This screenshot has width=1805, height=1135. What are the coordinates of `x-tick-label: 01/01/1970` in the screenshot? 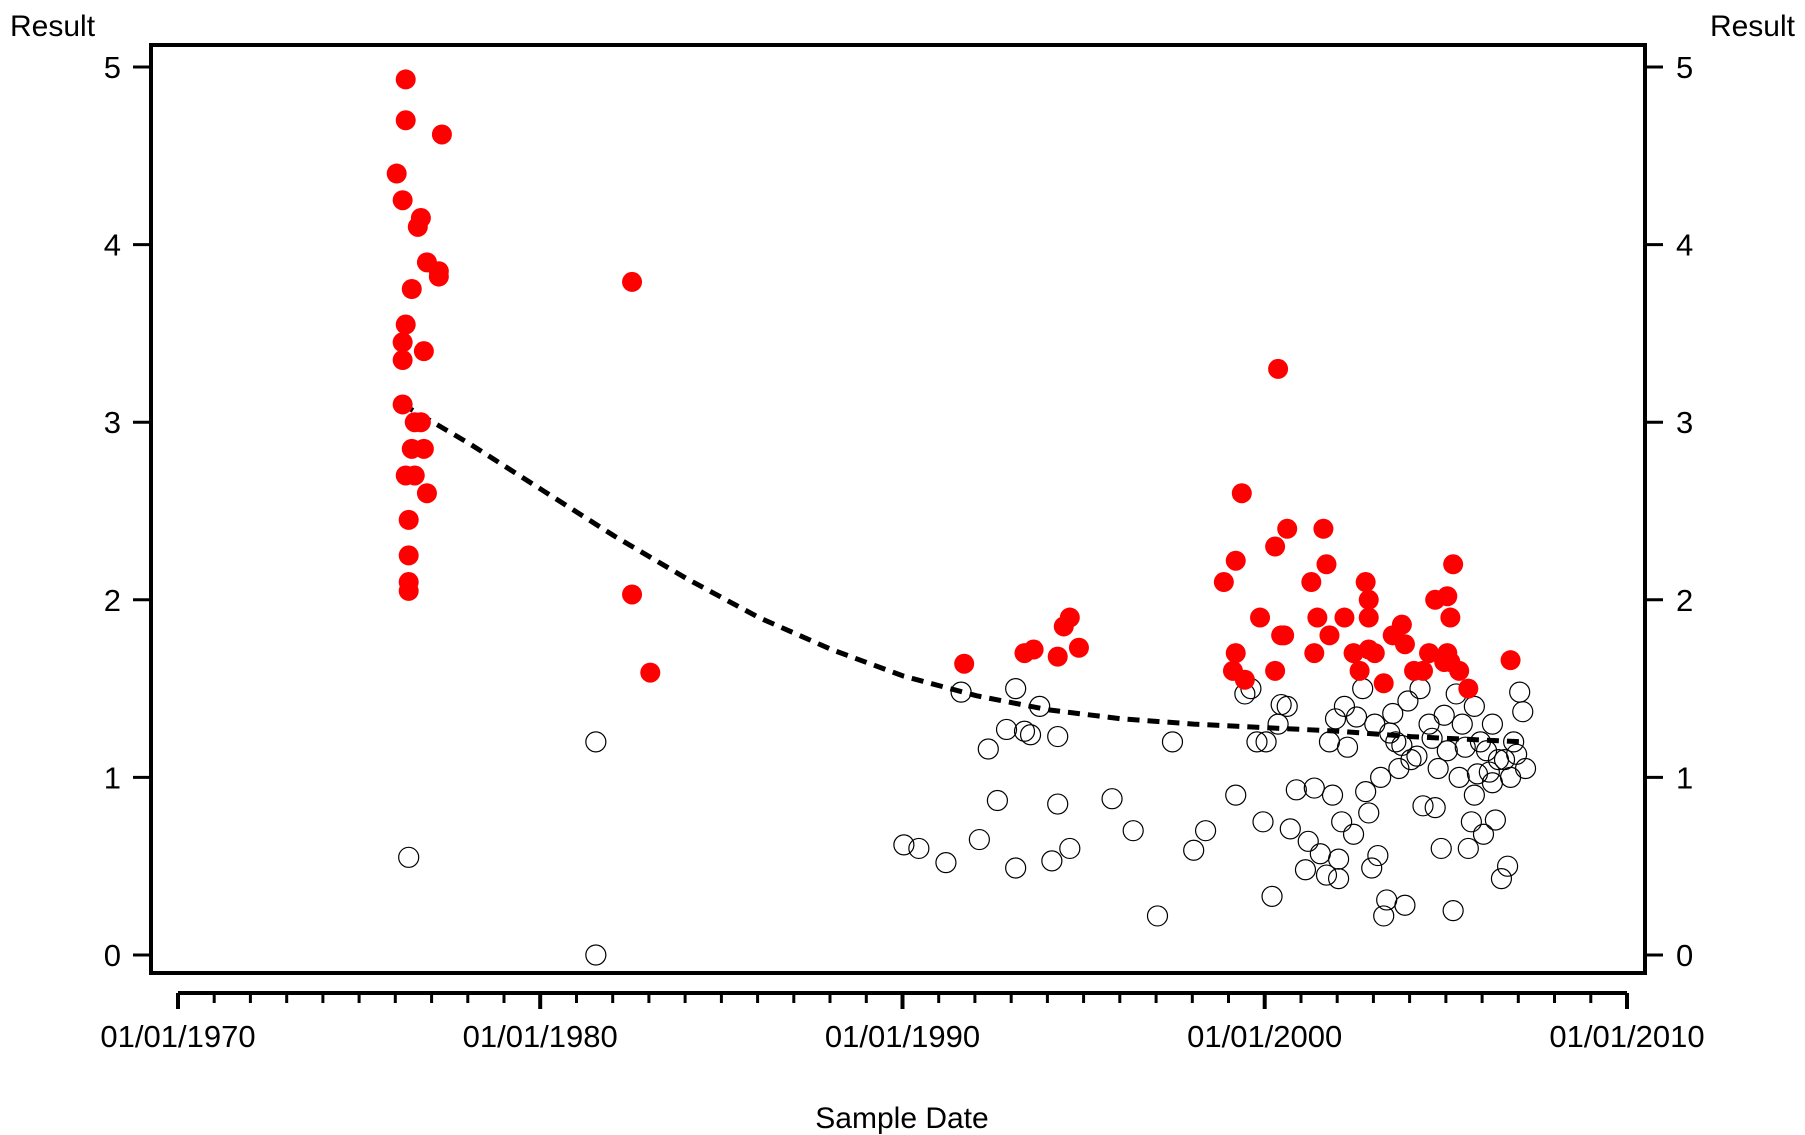 It's located at (177, 1036).